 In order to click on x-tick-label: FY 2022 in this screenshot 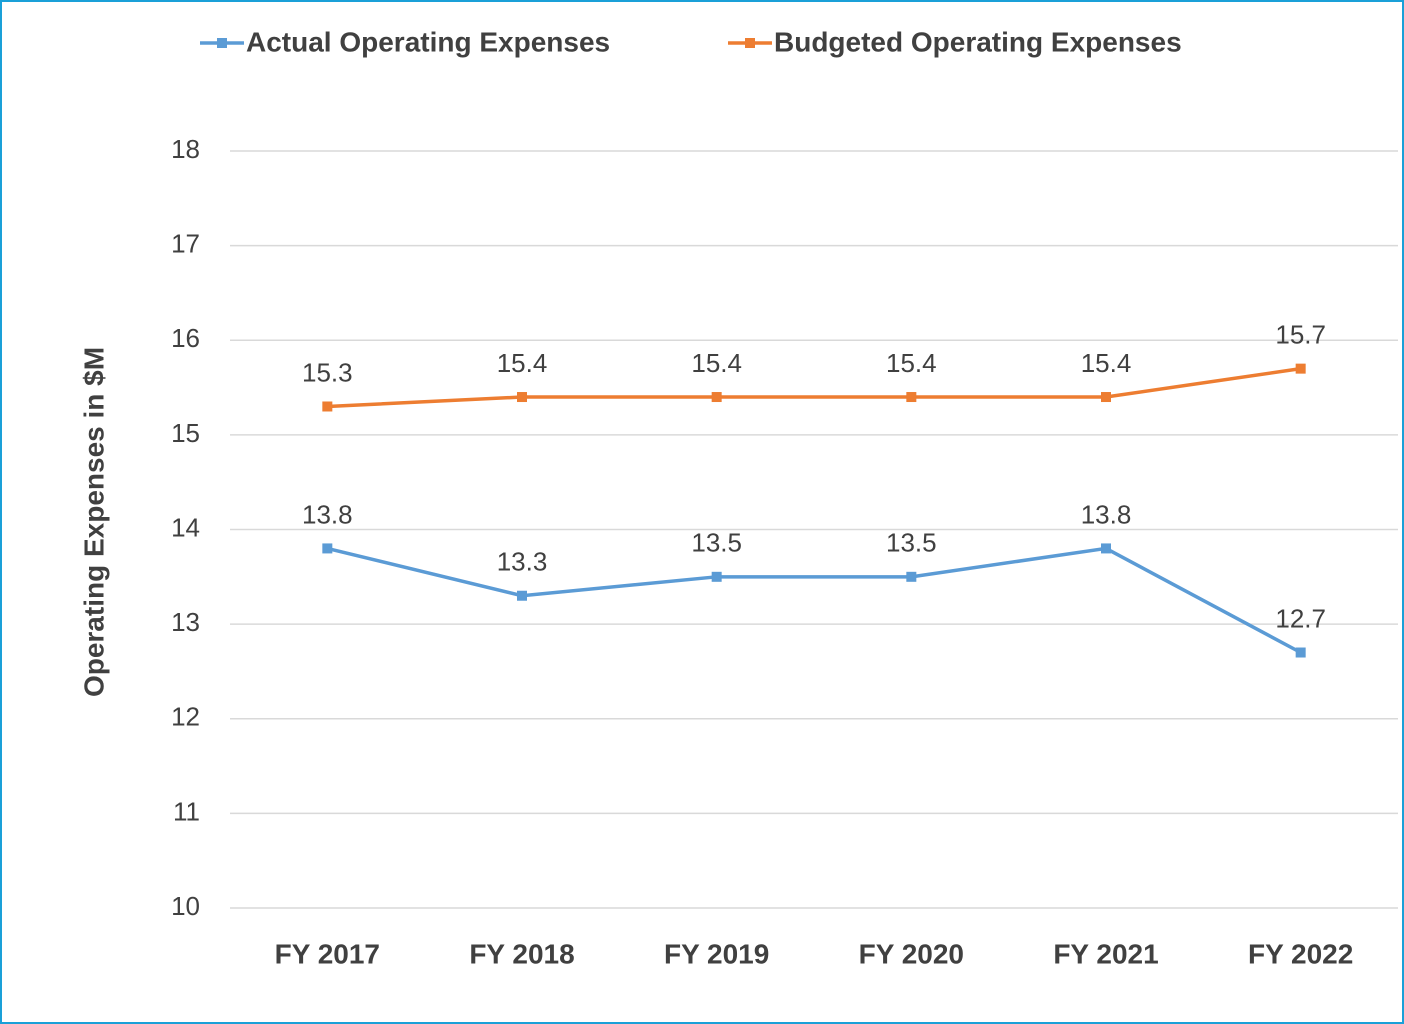, I will do `click(1300, 953)`.